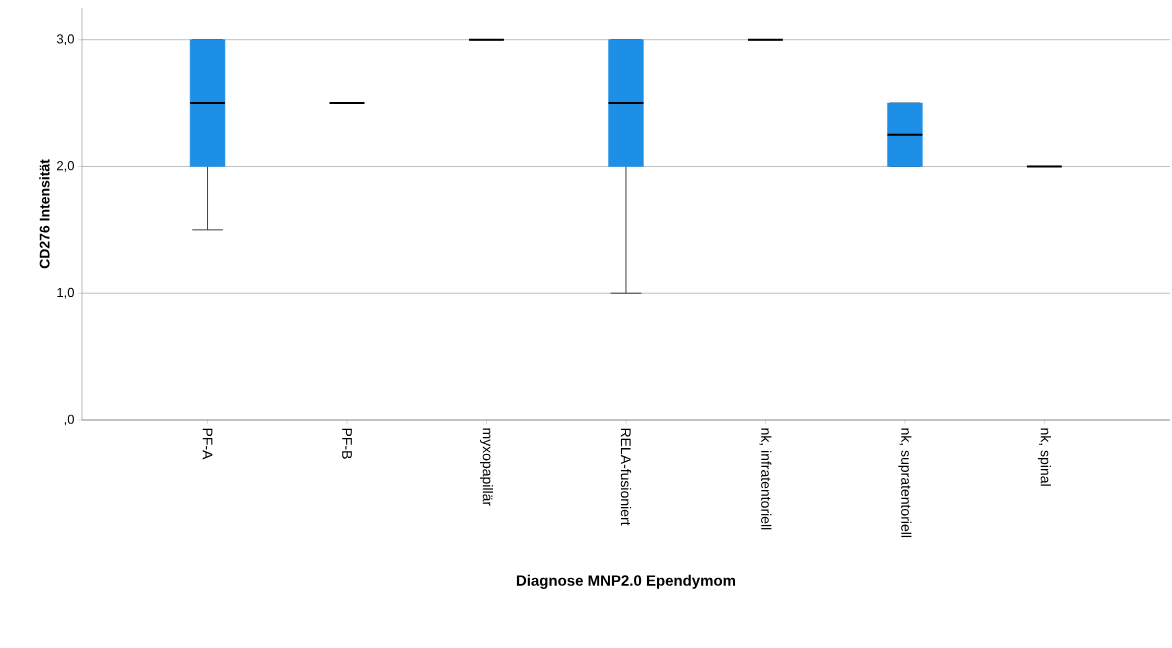  I want to click on x-tick-label: myxopapillär, so click(486, 467).